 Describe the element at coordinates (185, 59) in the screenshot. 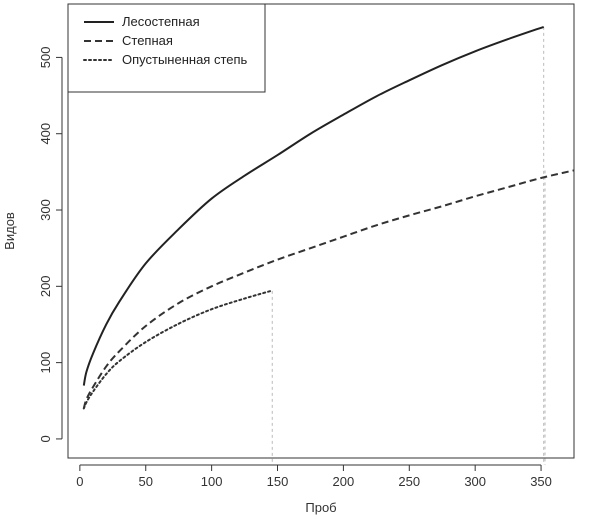

I see `legend-label: Опустыненная степь` at that location.